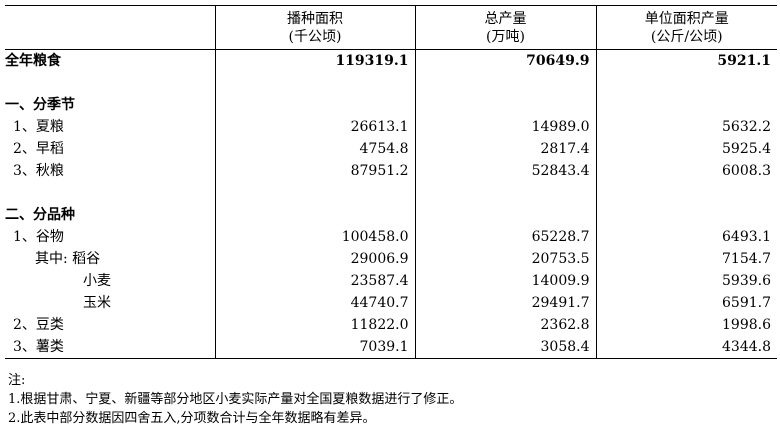  What do you see at coordinates (505, 303) in the screenshot?
I see `output-cell: 29491.7` at bounding box center [505, 303].